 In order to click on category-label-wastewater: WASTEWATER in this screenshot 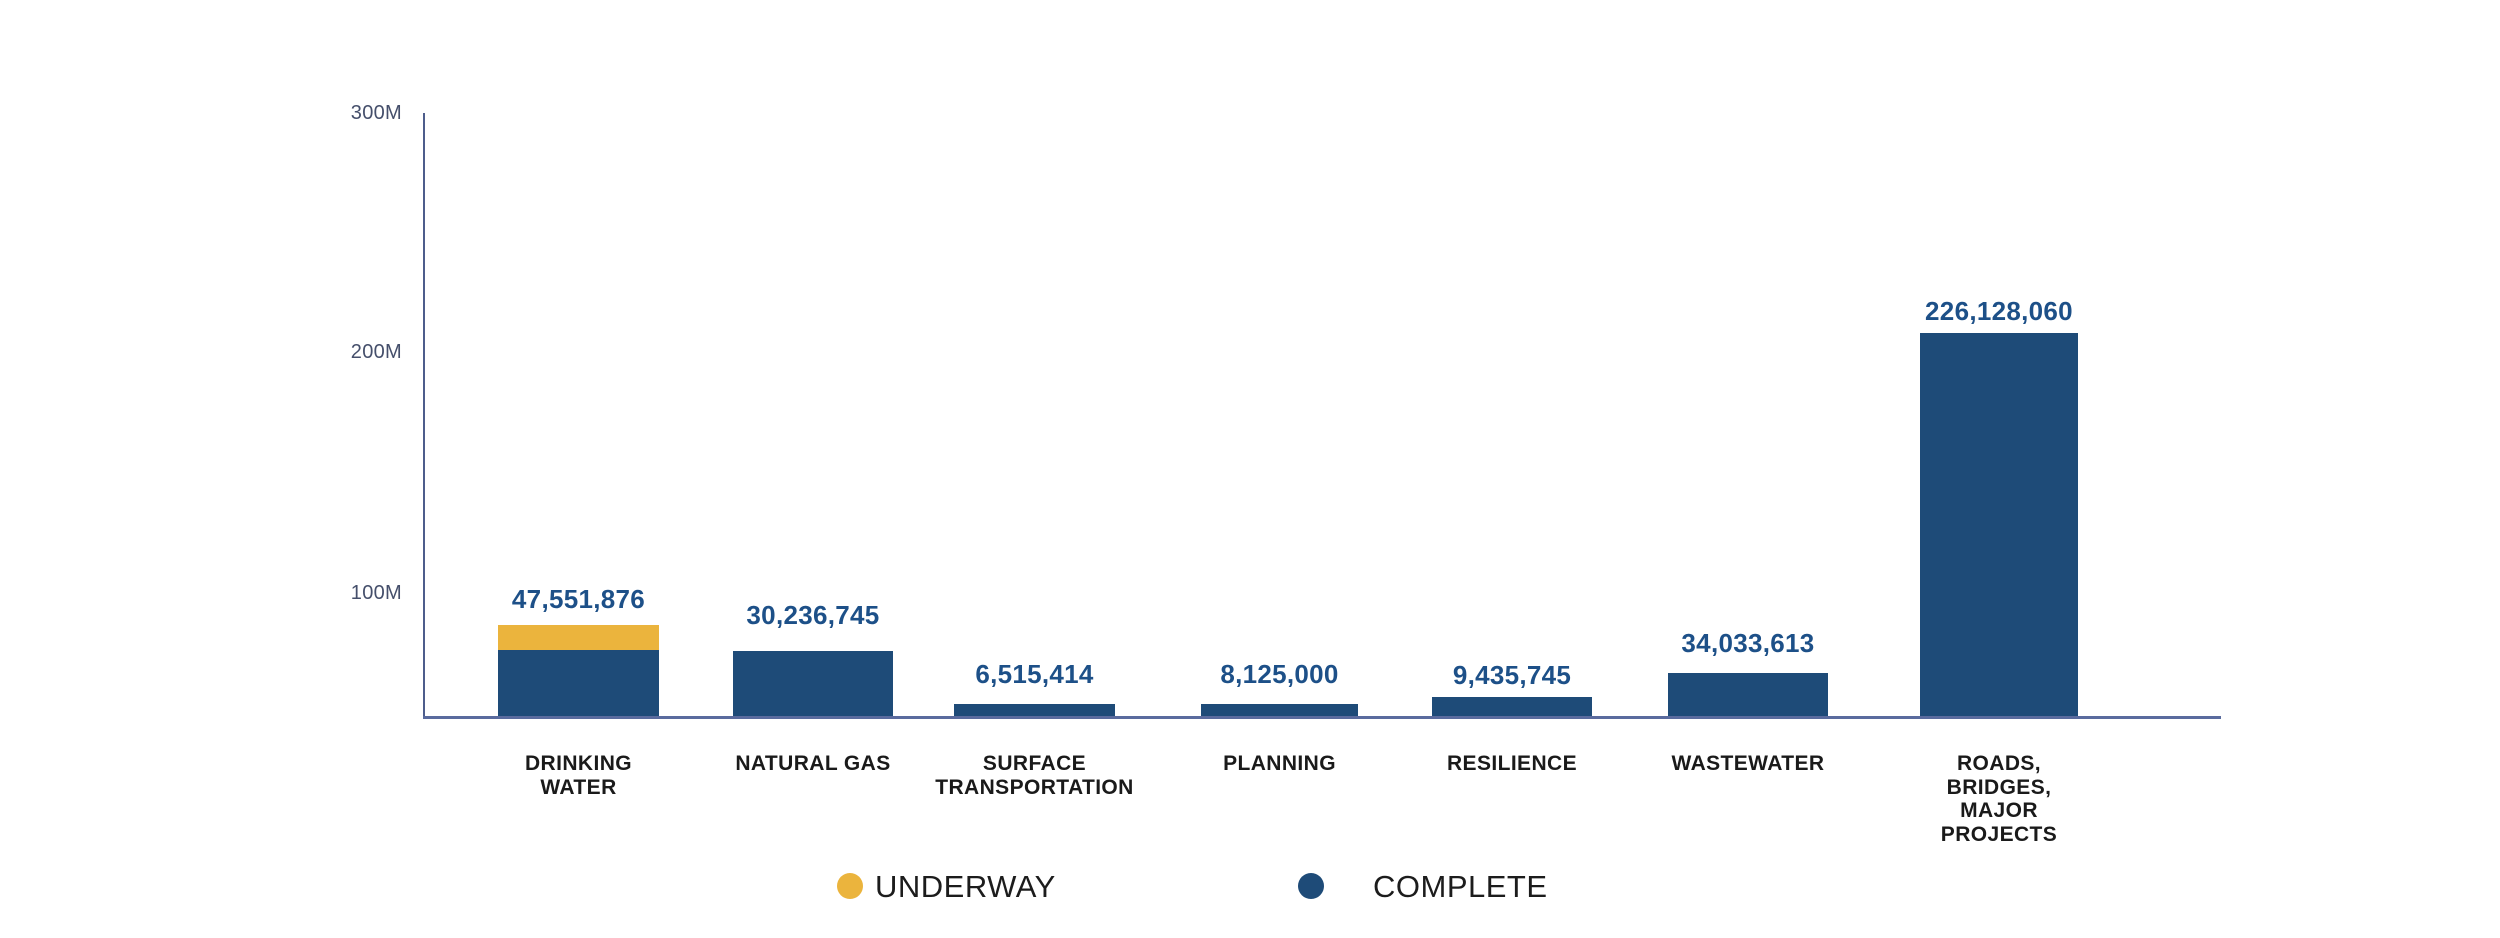, I will do `click(1748, 763)`.